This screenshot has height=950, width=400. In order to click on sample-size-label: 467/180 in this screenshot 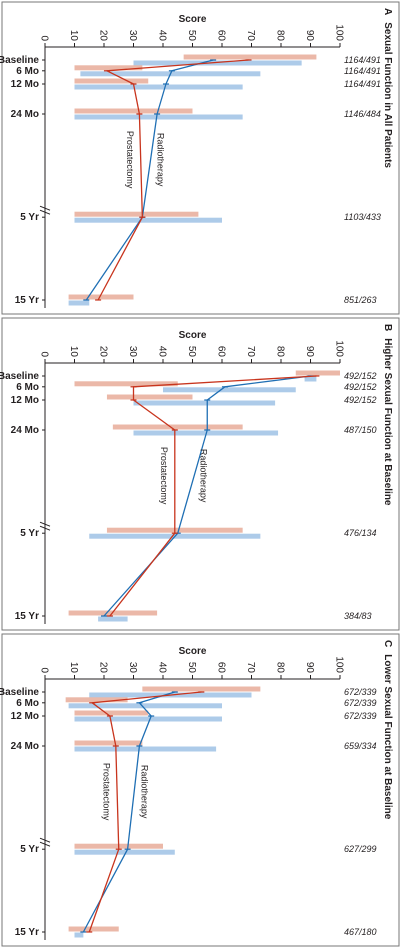, I will do `click(360, 932)`.